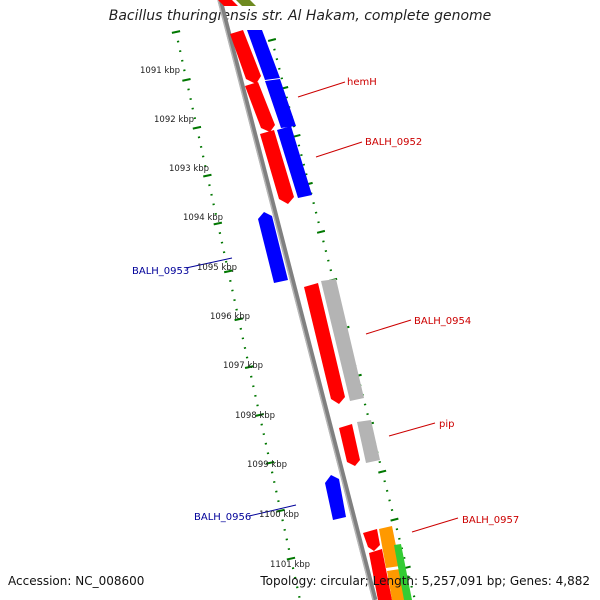 The image size is (600, 600). What do you see at coordinates (217, 268) in the screenshot?
I see `kbp-label: 1095 kbp` at bounding box center [217, 268].